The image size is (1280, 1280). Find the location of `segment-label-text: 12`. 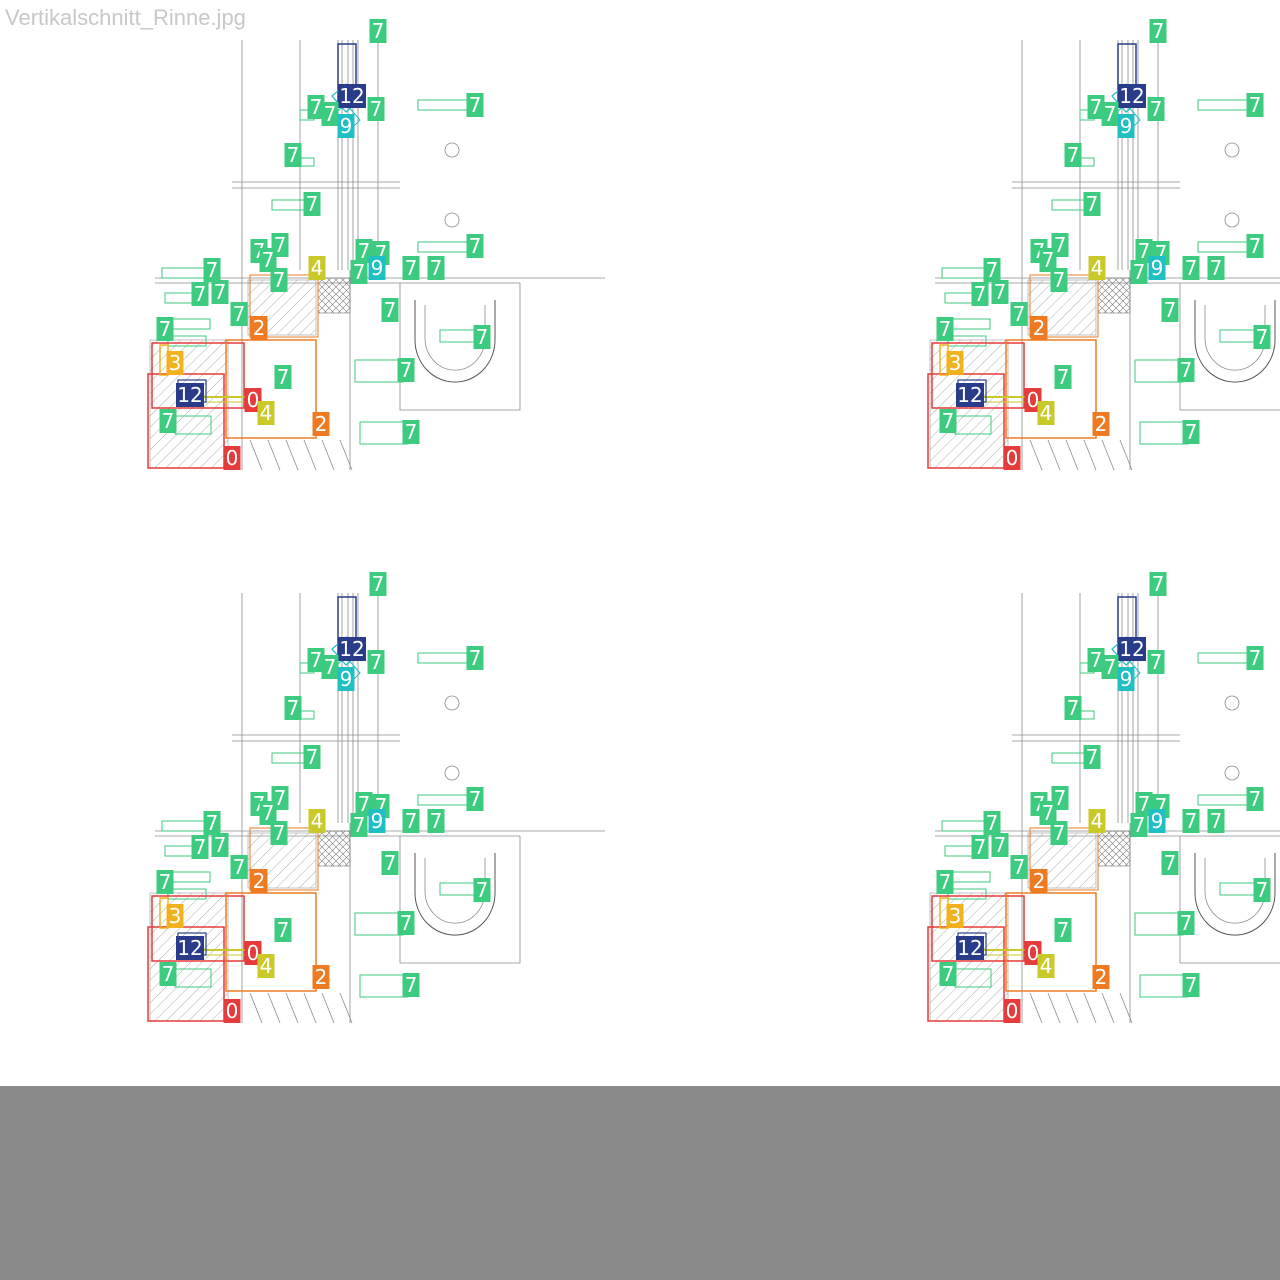

segment-label-text: 12 is located at coordinates (351, 96).